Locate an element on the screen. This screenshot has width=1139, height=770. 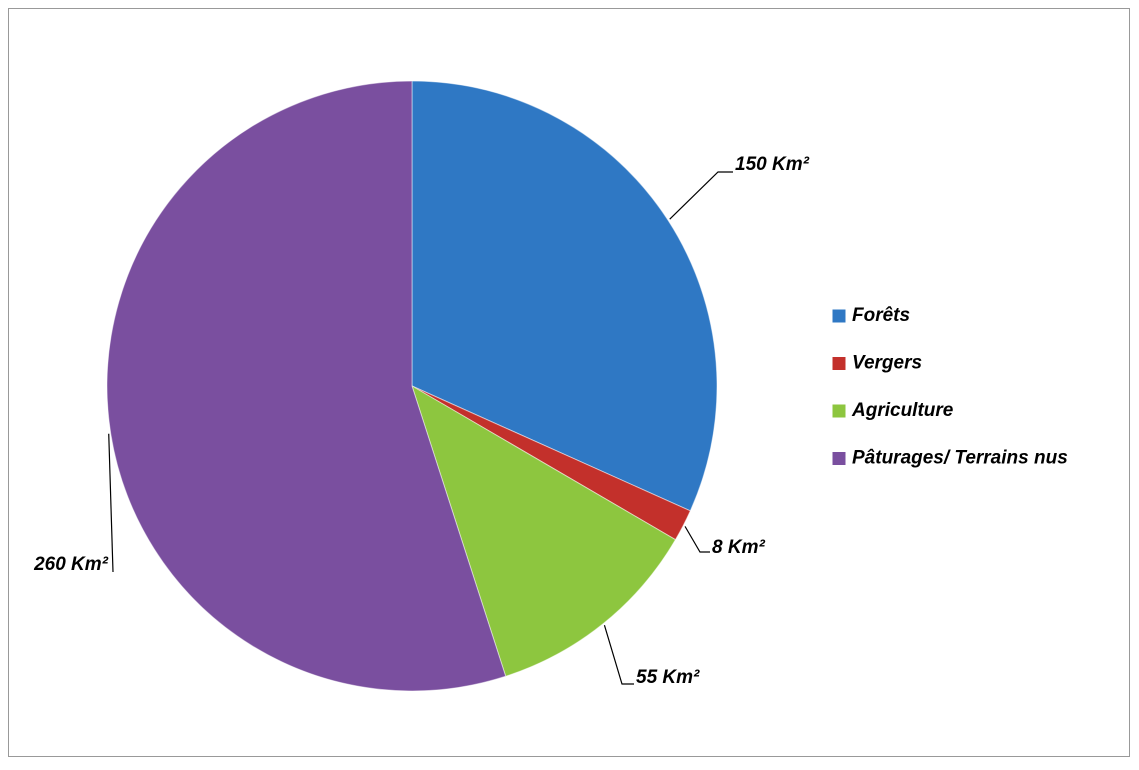
data-label: 260 Km² is located at coordinates (71, 564).